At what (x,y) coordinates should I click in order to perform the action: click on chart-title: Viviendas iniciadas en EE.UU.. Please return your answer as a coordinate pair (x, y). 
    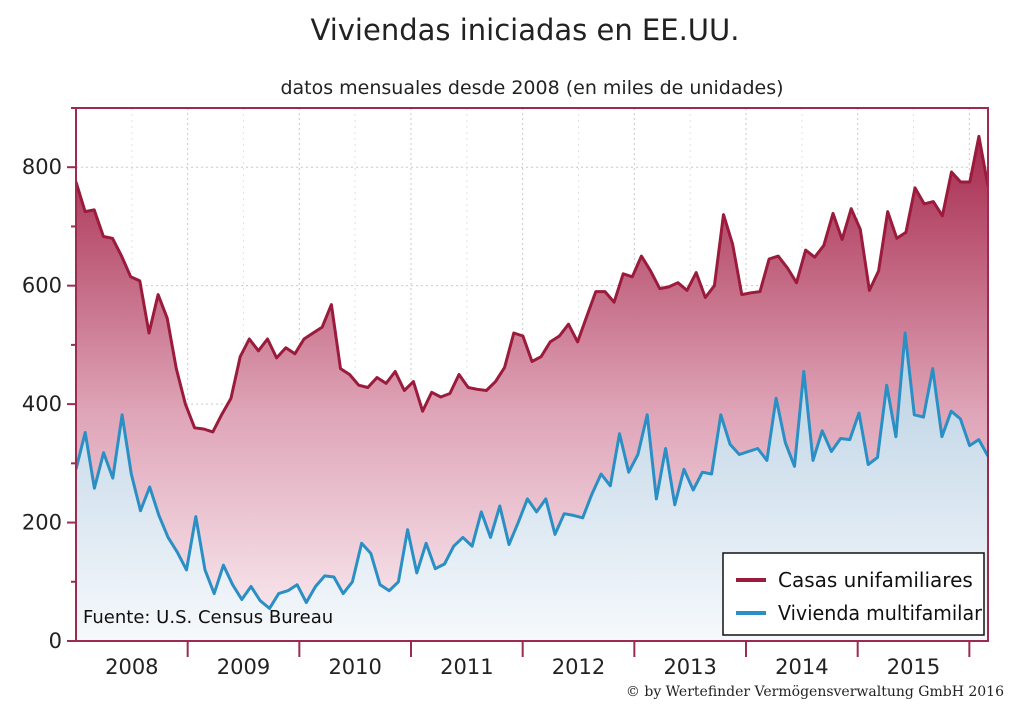
    Looking at the image, I should click on (525, 30).